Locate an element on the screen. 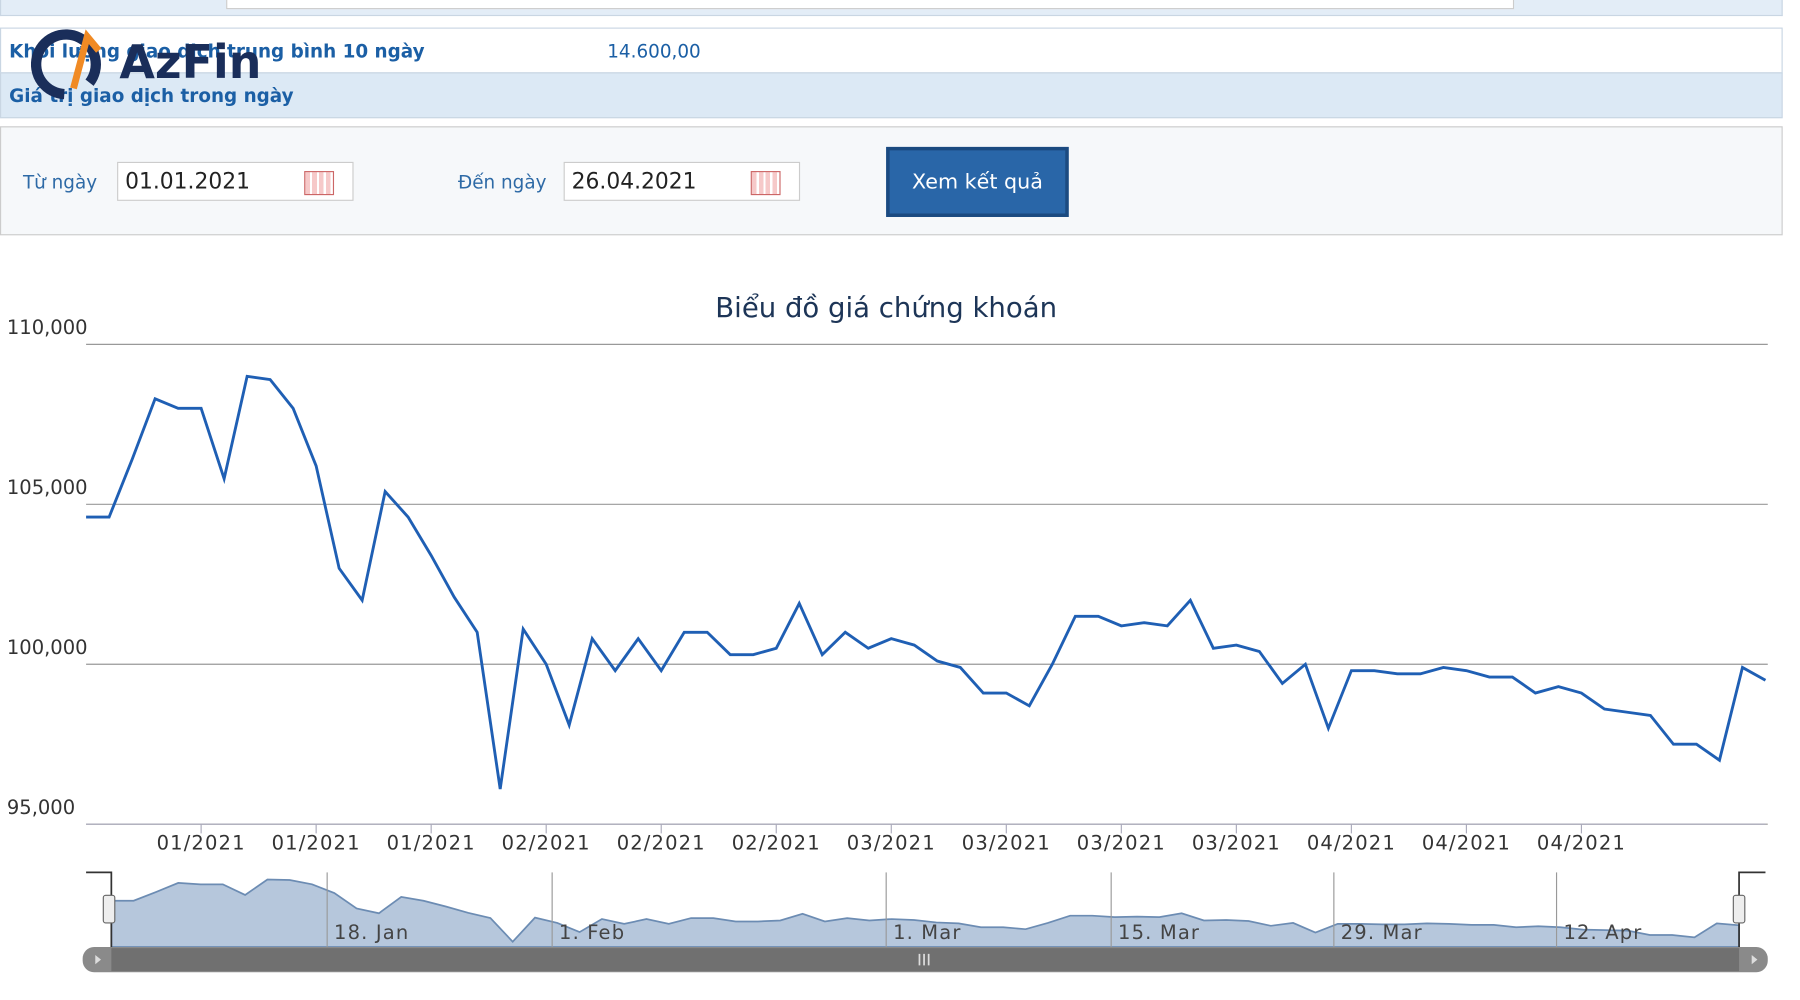  from-value: 01.01.2021 is located at coordinates (188, 181).